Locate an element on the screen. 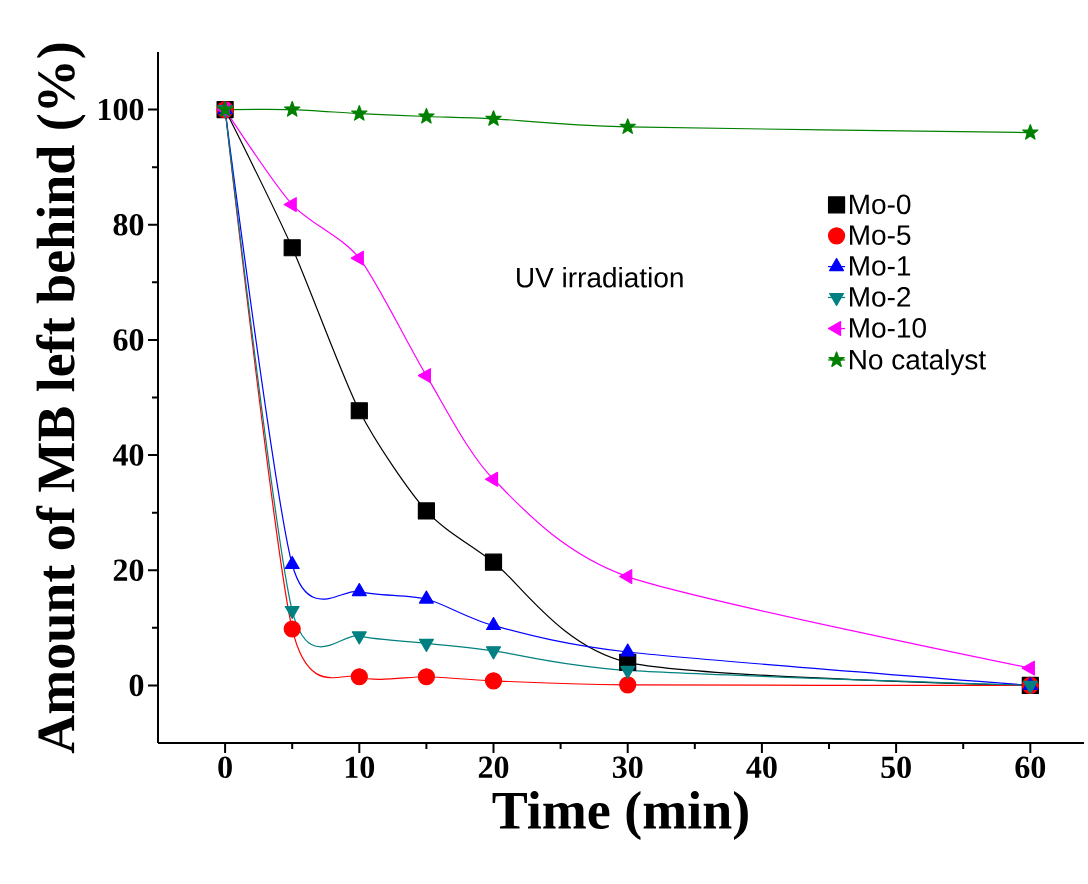  legend-label: Mo-5 is located at coordinates (880, 235).